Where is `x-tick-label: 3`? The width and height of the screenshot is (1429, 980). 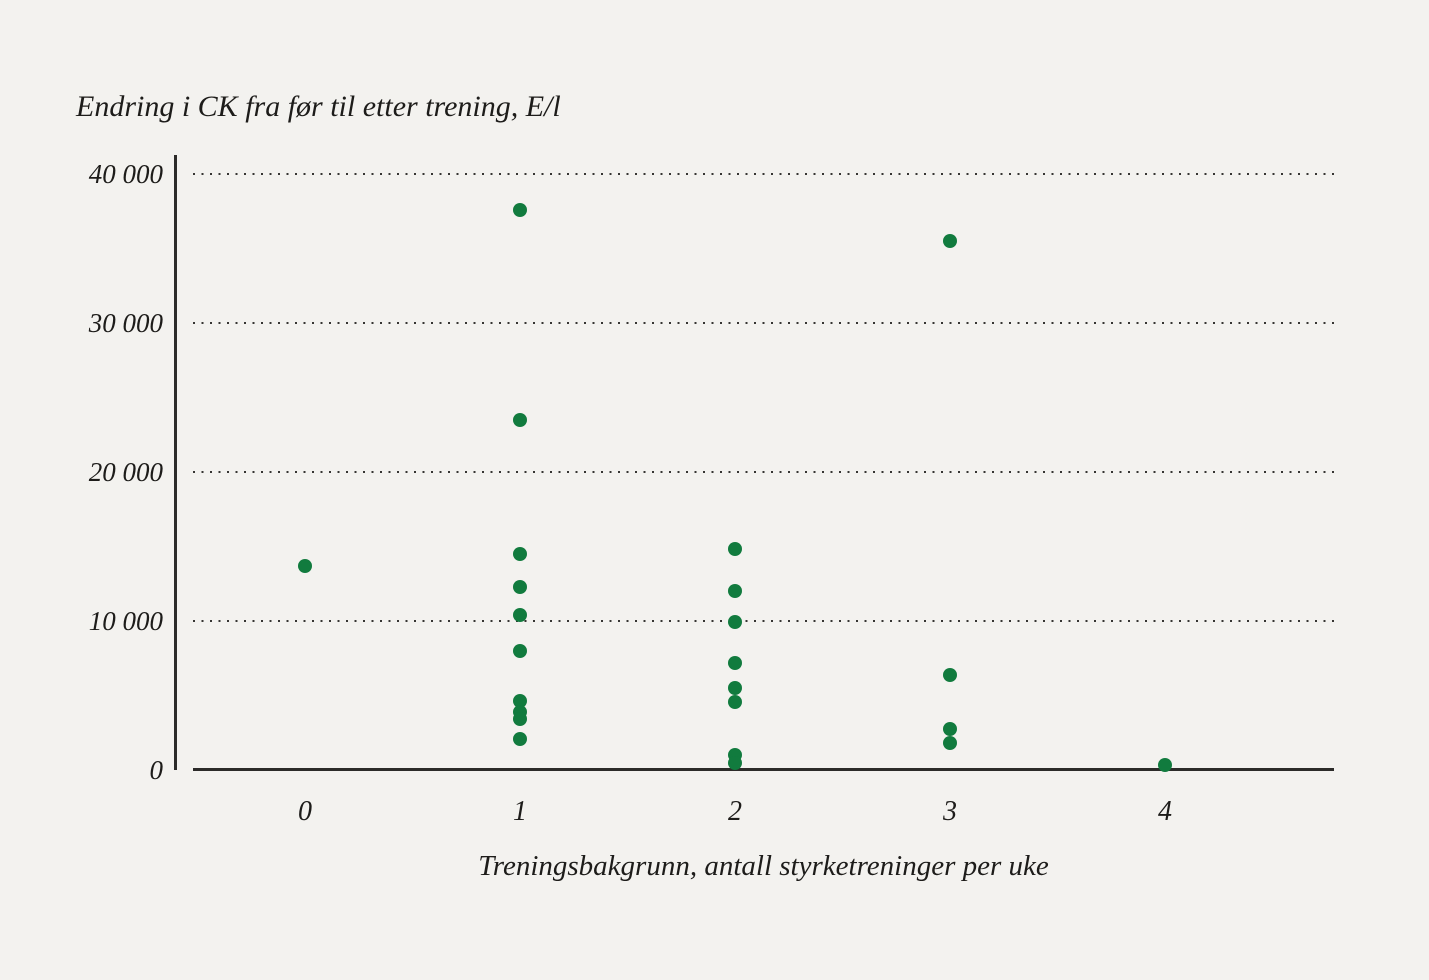 x-tick-label: 3 is located at coordinates (950, 811).